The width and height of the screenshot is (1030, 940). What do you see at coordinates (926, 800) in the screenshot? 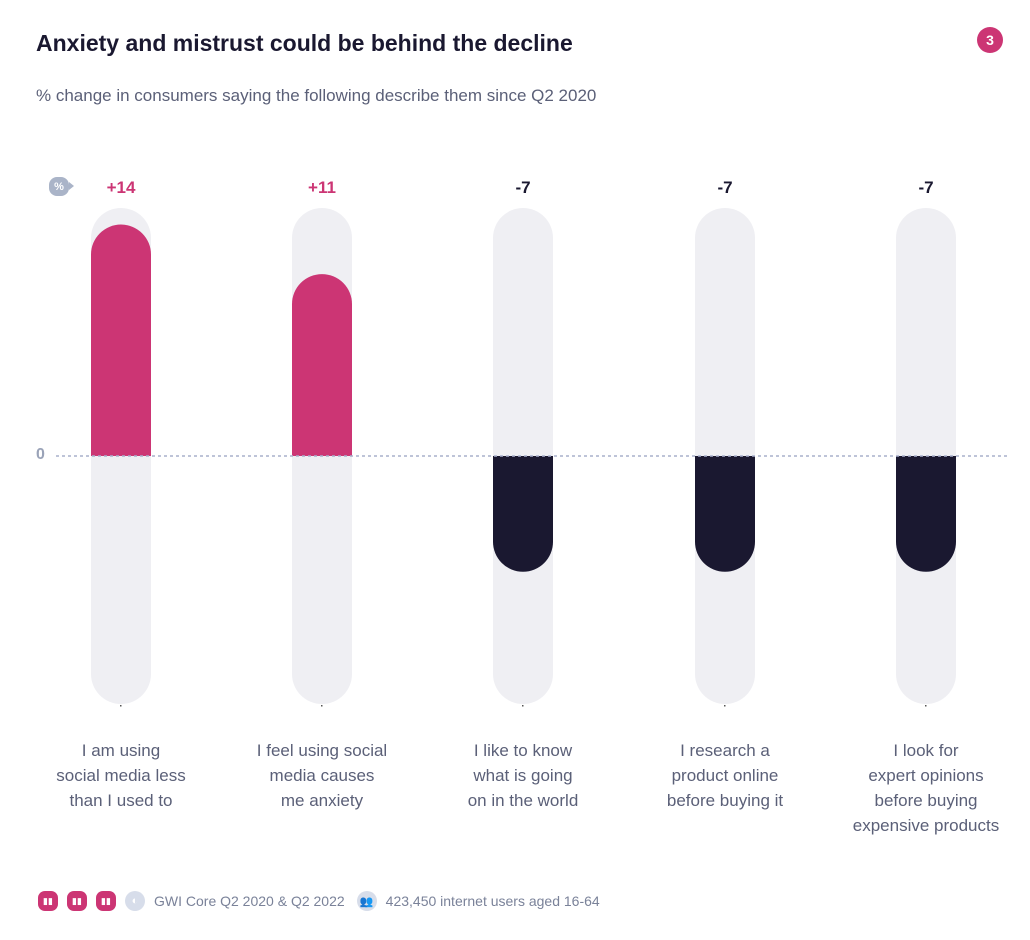
I see `category-label-line: before buying` at bounding box center [926, 800].